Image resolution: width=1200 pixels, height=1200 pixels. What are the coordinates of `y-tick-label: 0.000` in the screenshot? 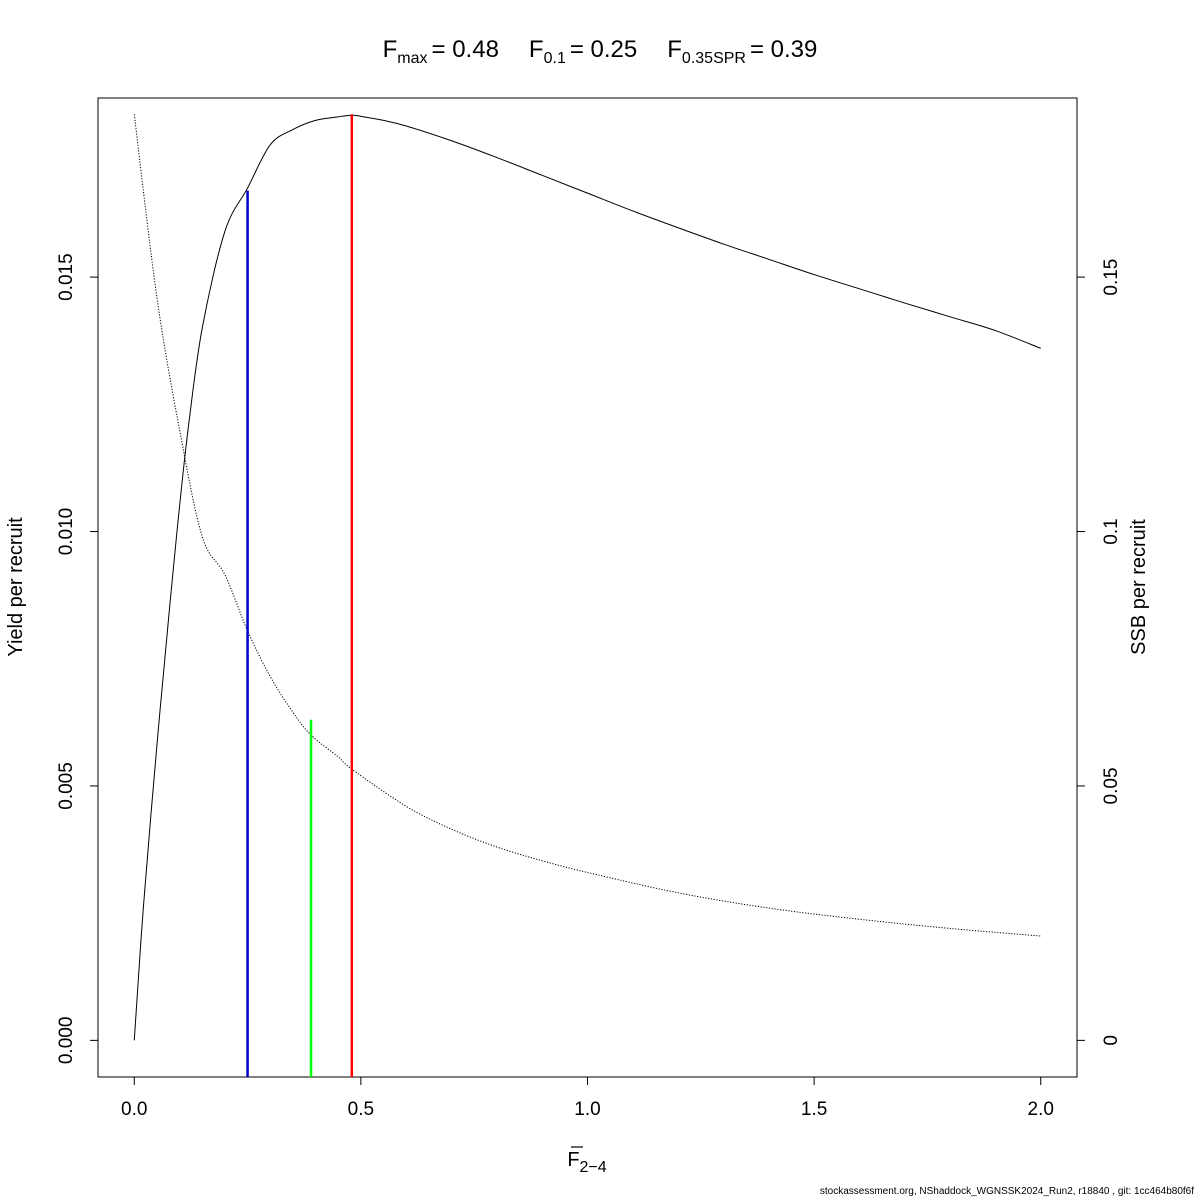 It's located at (66, 1041).